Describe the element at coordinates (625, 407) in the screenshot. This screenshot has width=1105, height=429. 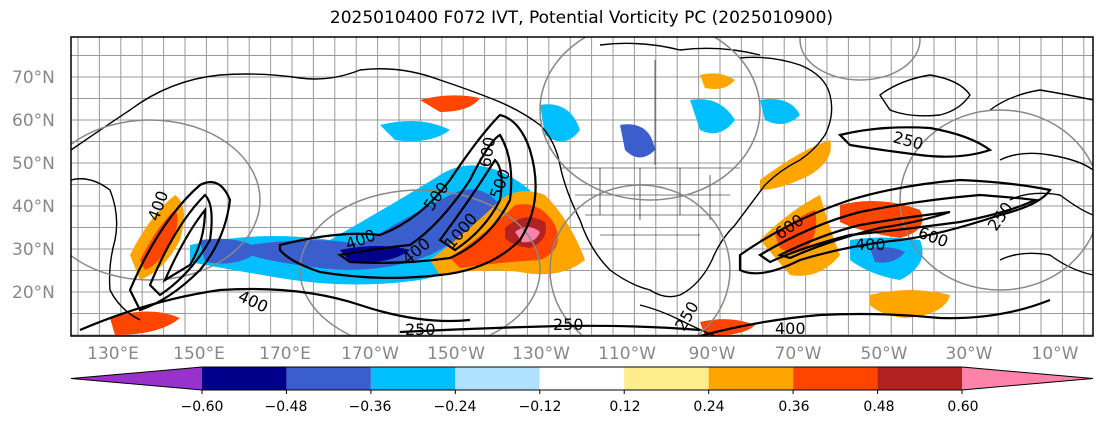
I see `colorbar-tick-label: 0.12` at that location.